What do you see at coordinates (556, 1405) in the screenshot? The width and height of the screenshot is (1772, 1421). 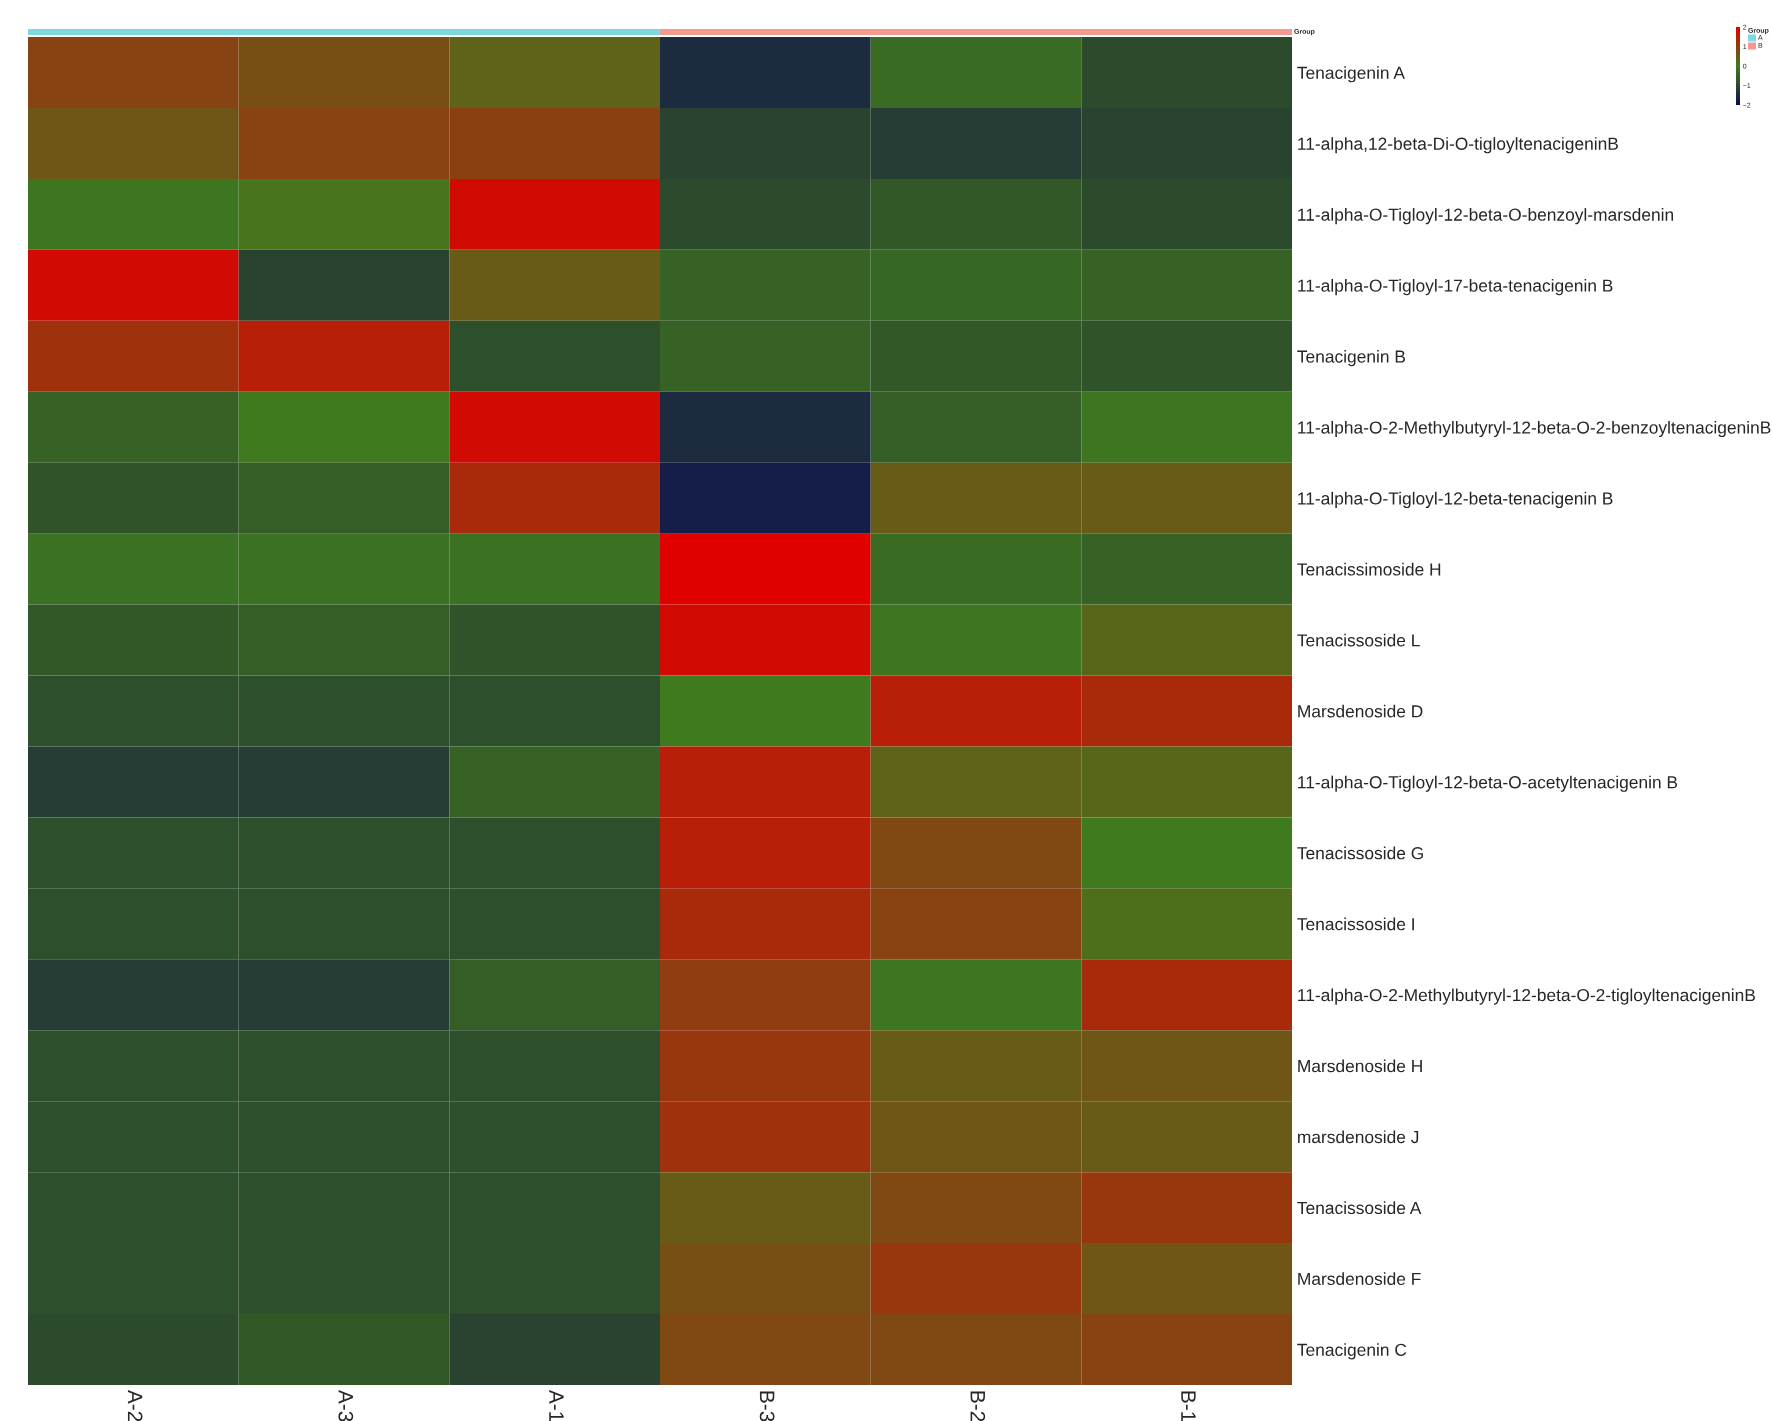 I see `x-tick-label: A-1` at bounding box center [556, 1405].